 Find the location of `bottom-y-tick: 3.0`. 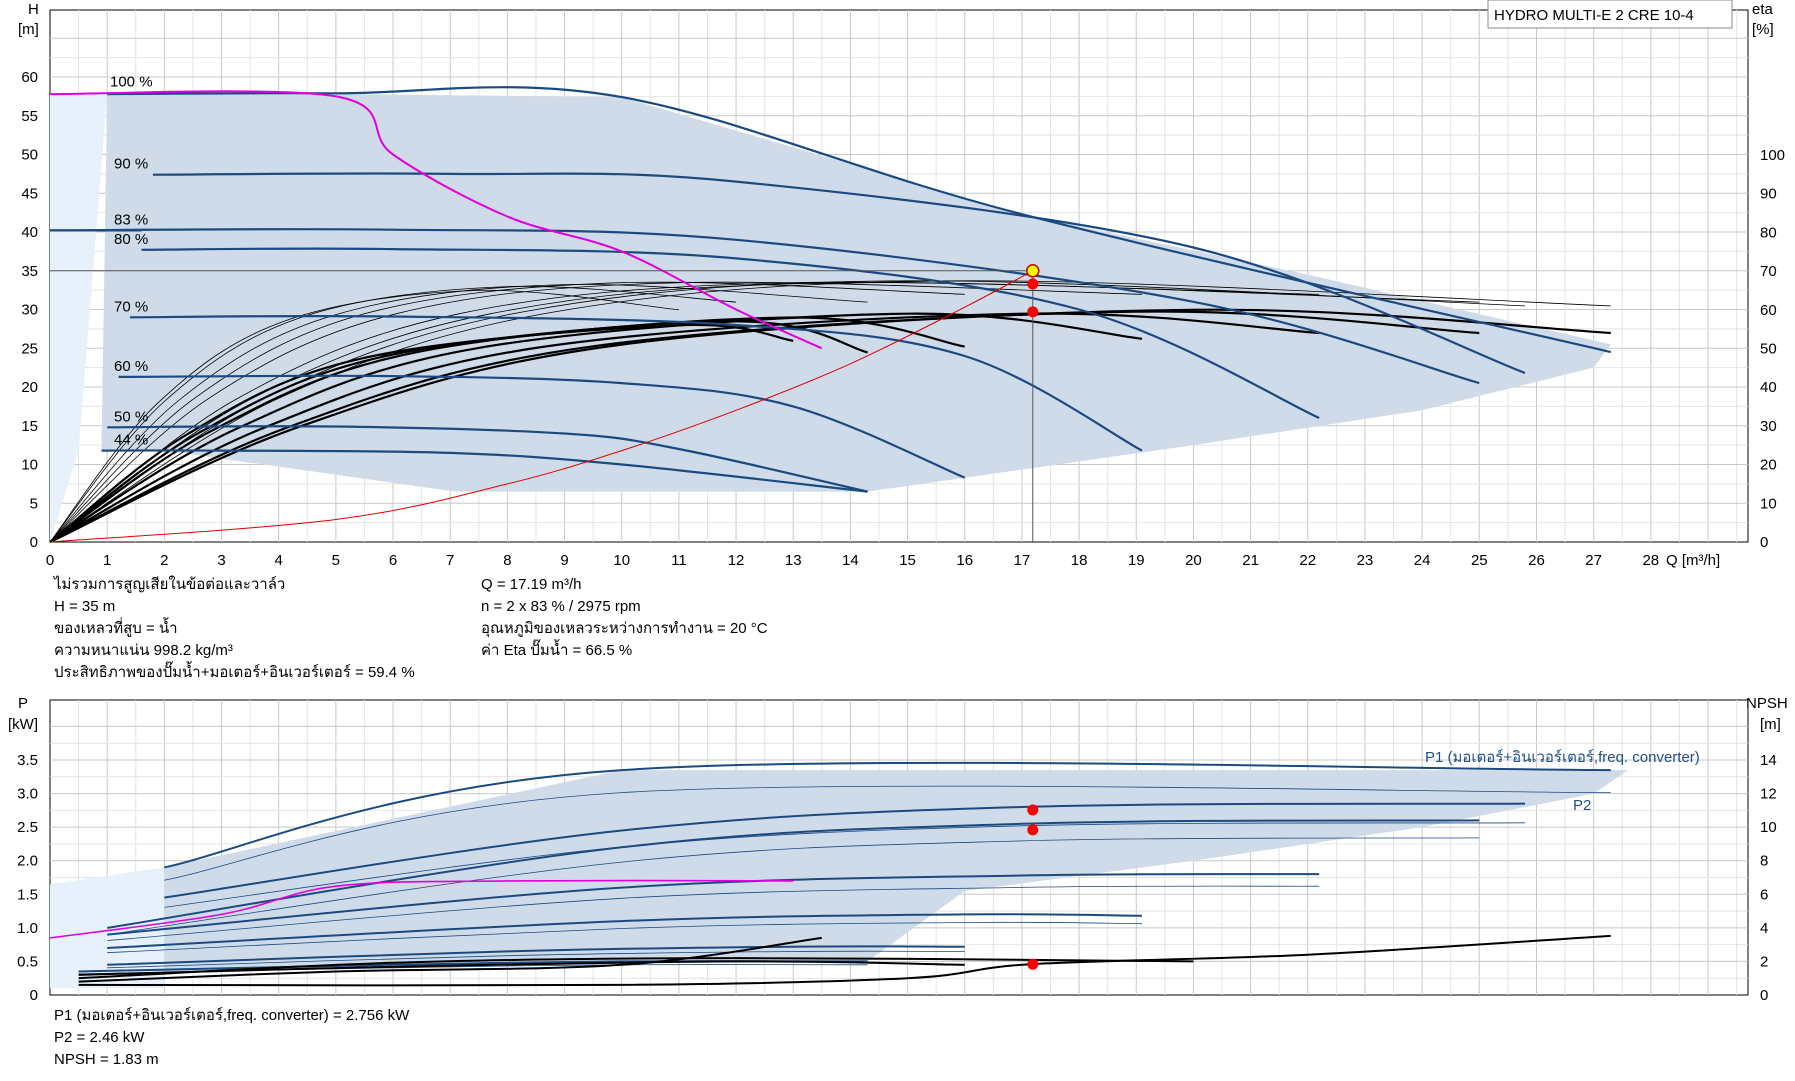

bottom-y-tick: 3.0 is located at coordinates (27, 794).